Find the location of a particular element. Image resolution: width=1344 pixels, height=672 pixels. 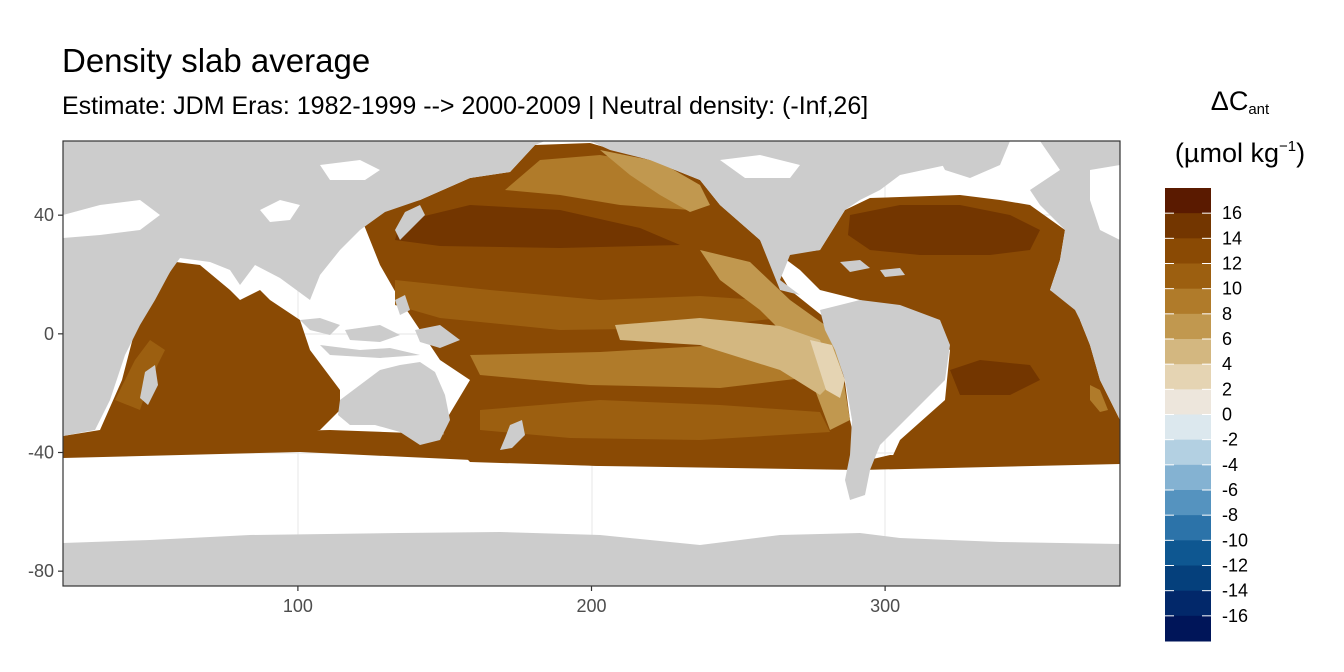

legend-label: 8 is located at coordinates (1227, 314).